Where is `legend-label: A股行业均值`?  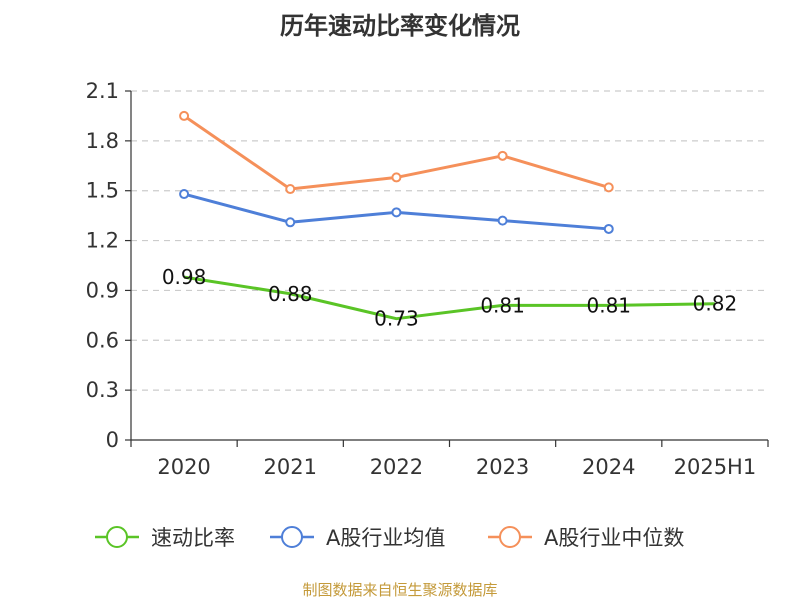 legend-label: A股行业均值 is located at coordinates (385, 538).